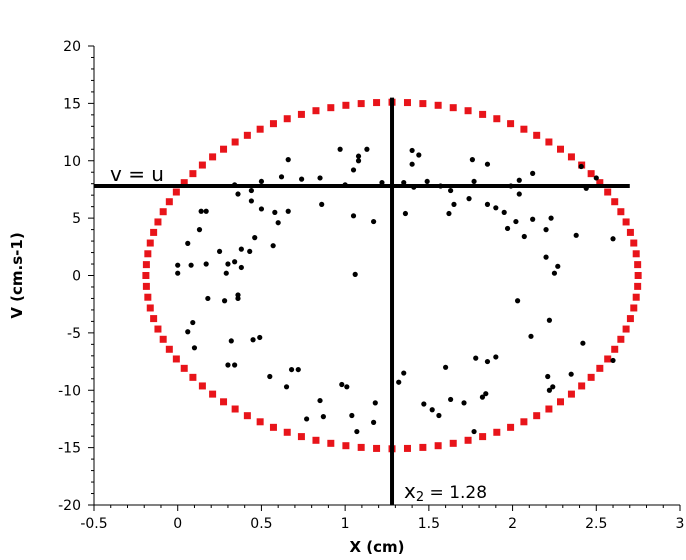 This screenshot has width=686, height=560. Describe the element at coordinates (429, 524) in the screenshot. I see `x-tick-label: 1.5` at that location.